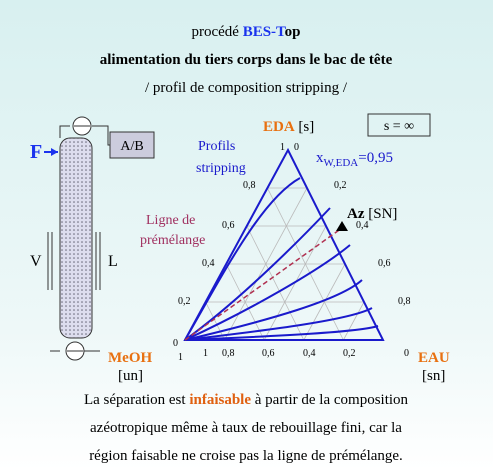  I want to click on column, so click(99, 238).